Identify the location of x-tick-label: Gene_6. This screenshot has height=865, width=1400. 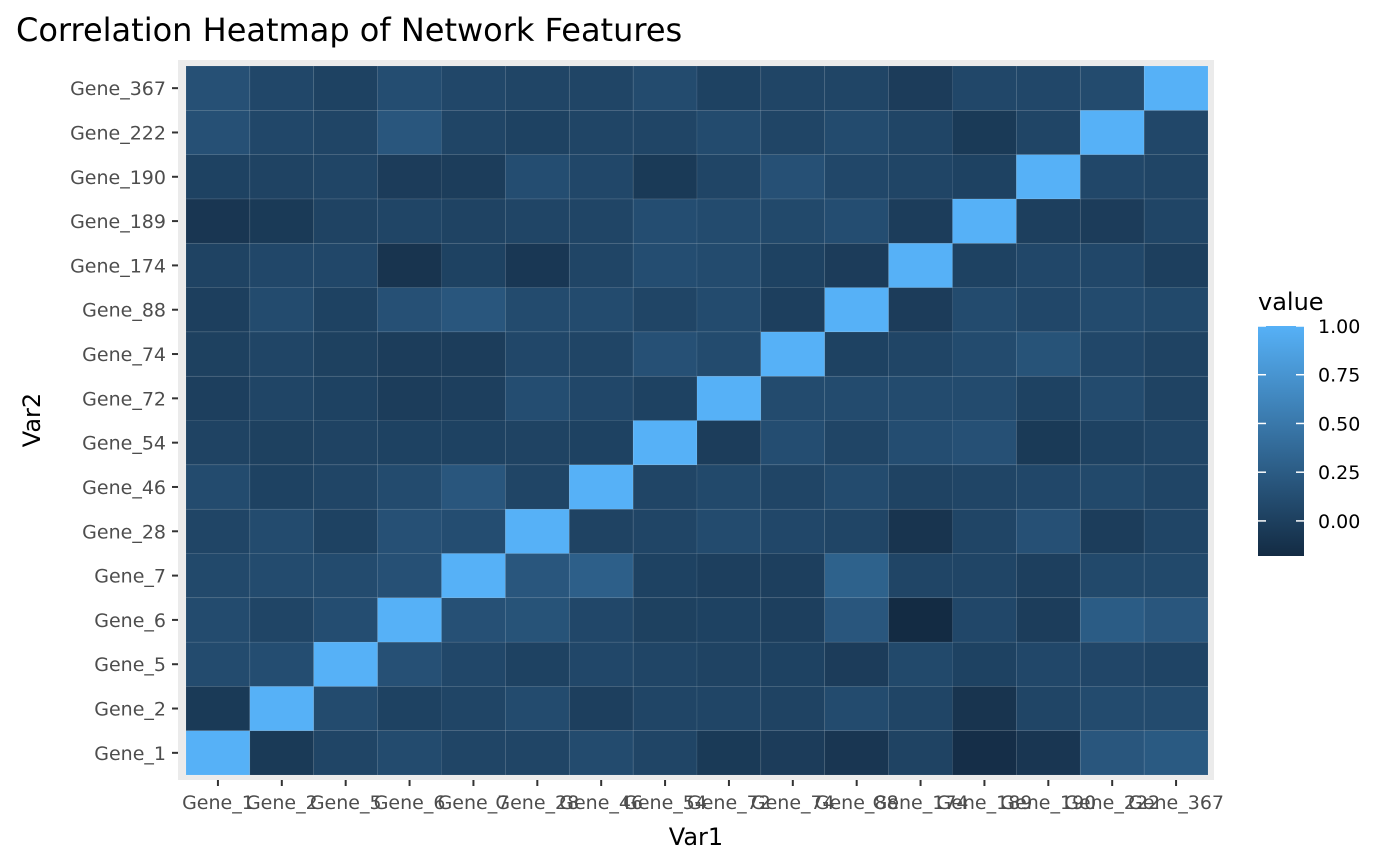
(410, 803).